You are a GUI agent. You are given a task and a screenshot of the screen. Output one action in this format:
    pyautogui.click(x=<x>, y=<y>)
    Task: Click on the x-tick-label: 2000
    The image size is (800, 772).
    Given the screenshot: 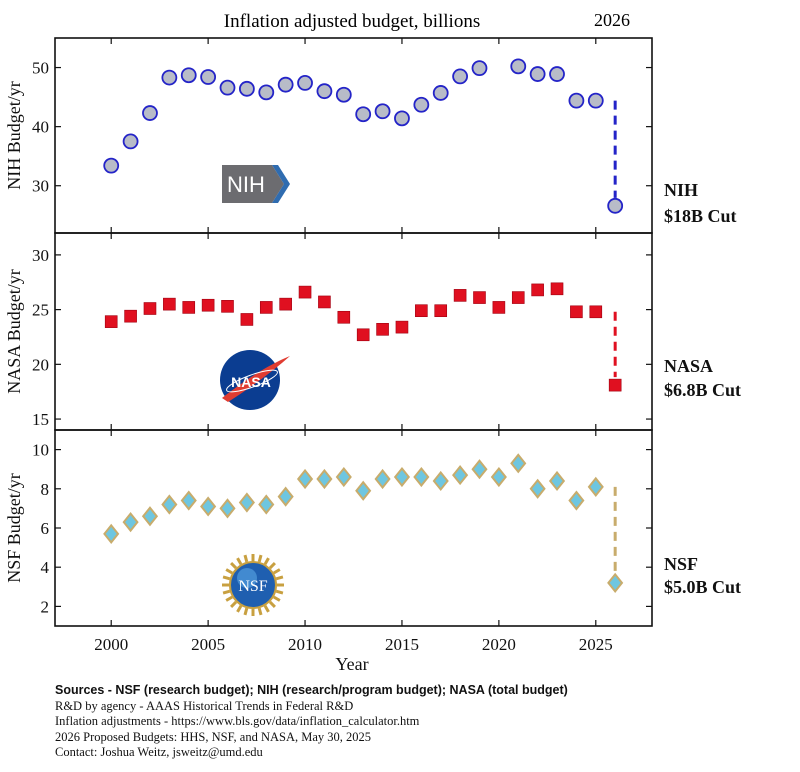 What is the action you would take?
    pyautogui.click(x=111, y=644)
    